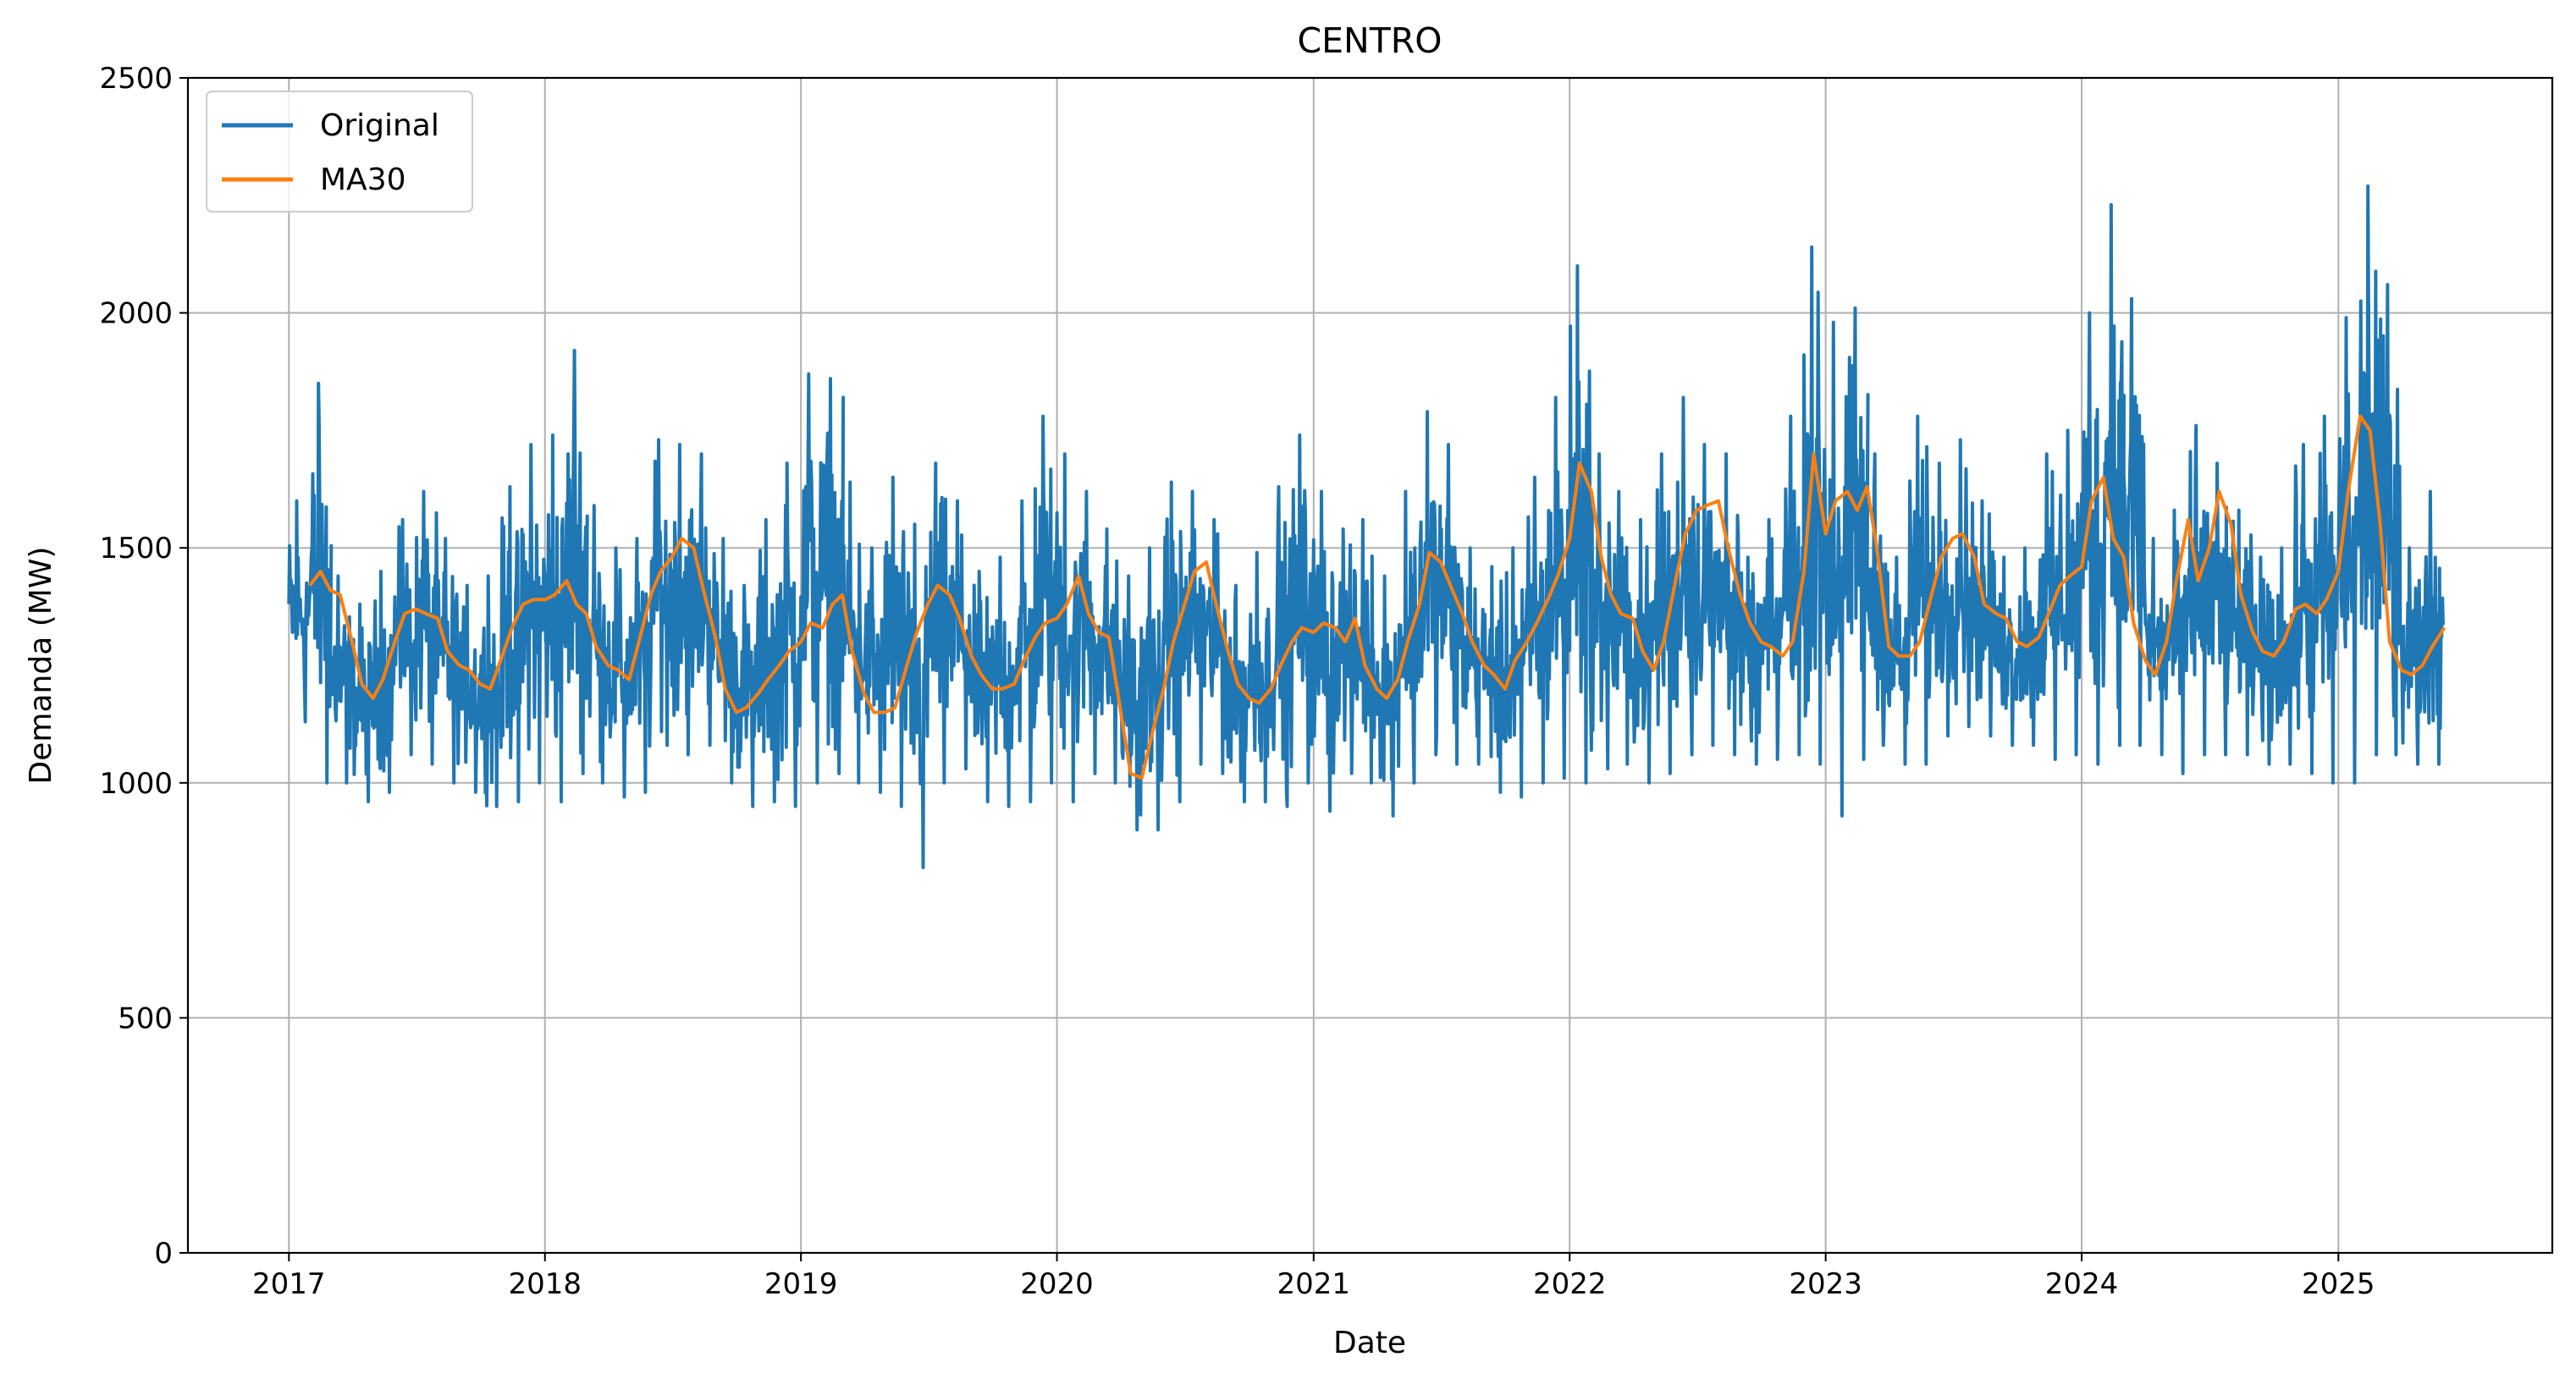  Describe the element at coordinates (41, 666) in the screenshot. I see `y-axis-label: Demanda (MW)` at that location.